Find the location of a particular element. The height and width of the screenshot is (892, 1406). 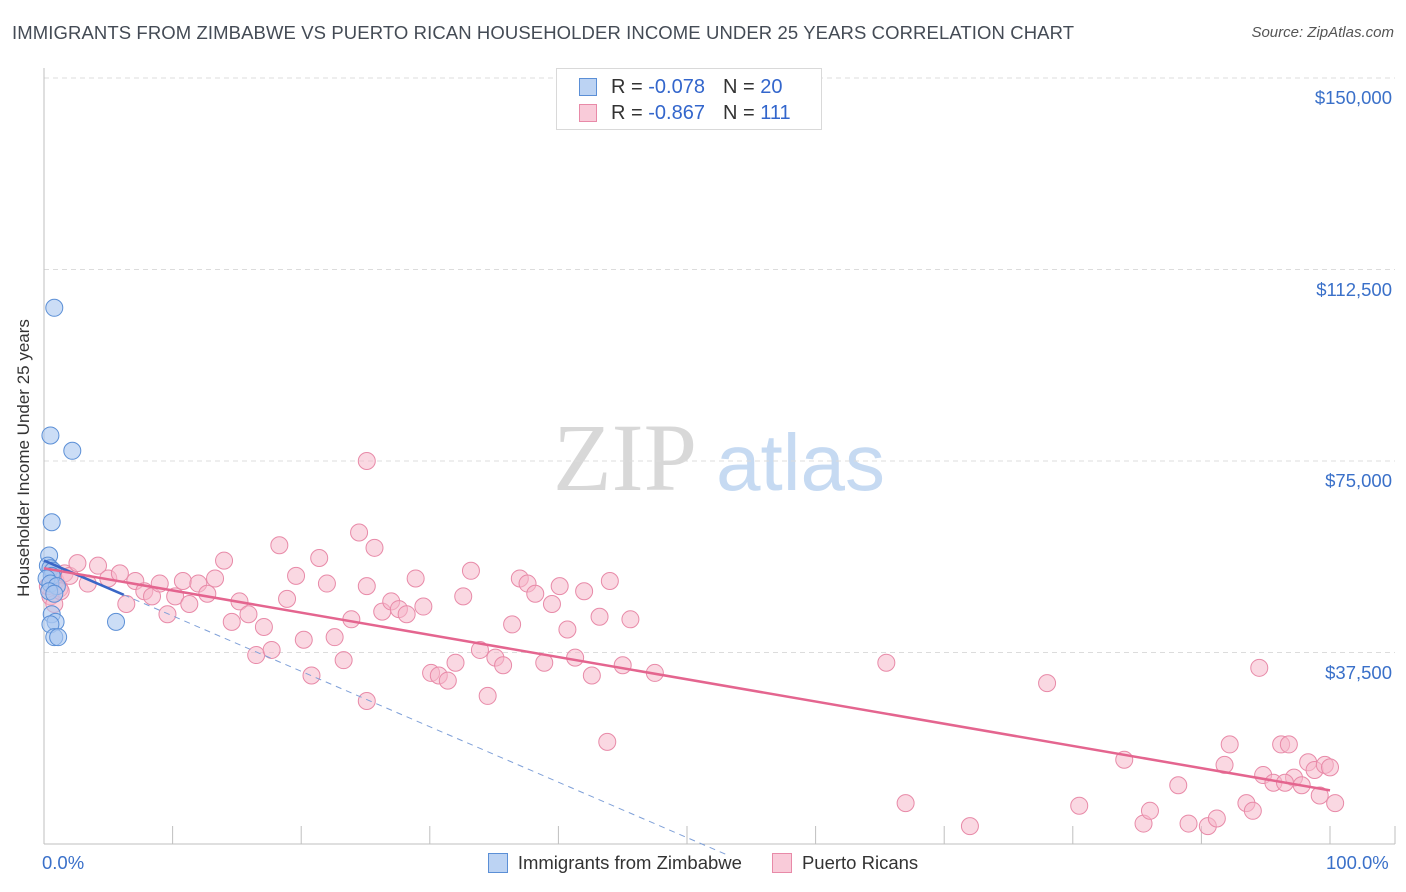

series-swatch-blue is located at coordinates (497, 863).